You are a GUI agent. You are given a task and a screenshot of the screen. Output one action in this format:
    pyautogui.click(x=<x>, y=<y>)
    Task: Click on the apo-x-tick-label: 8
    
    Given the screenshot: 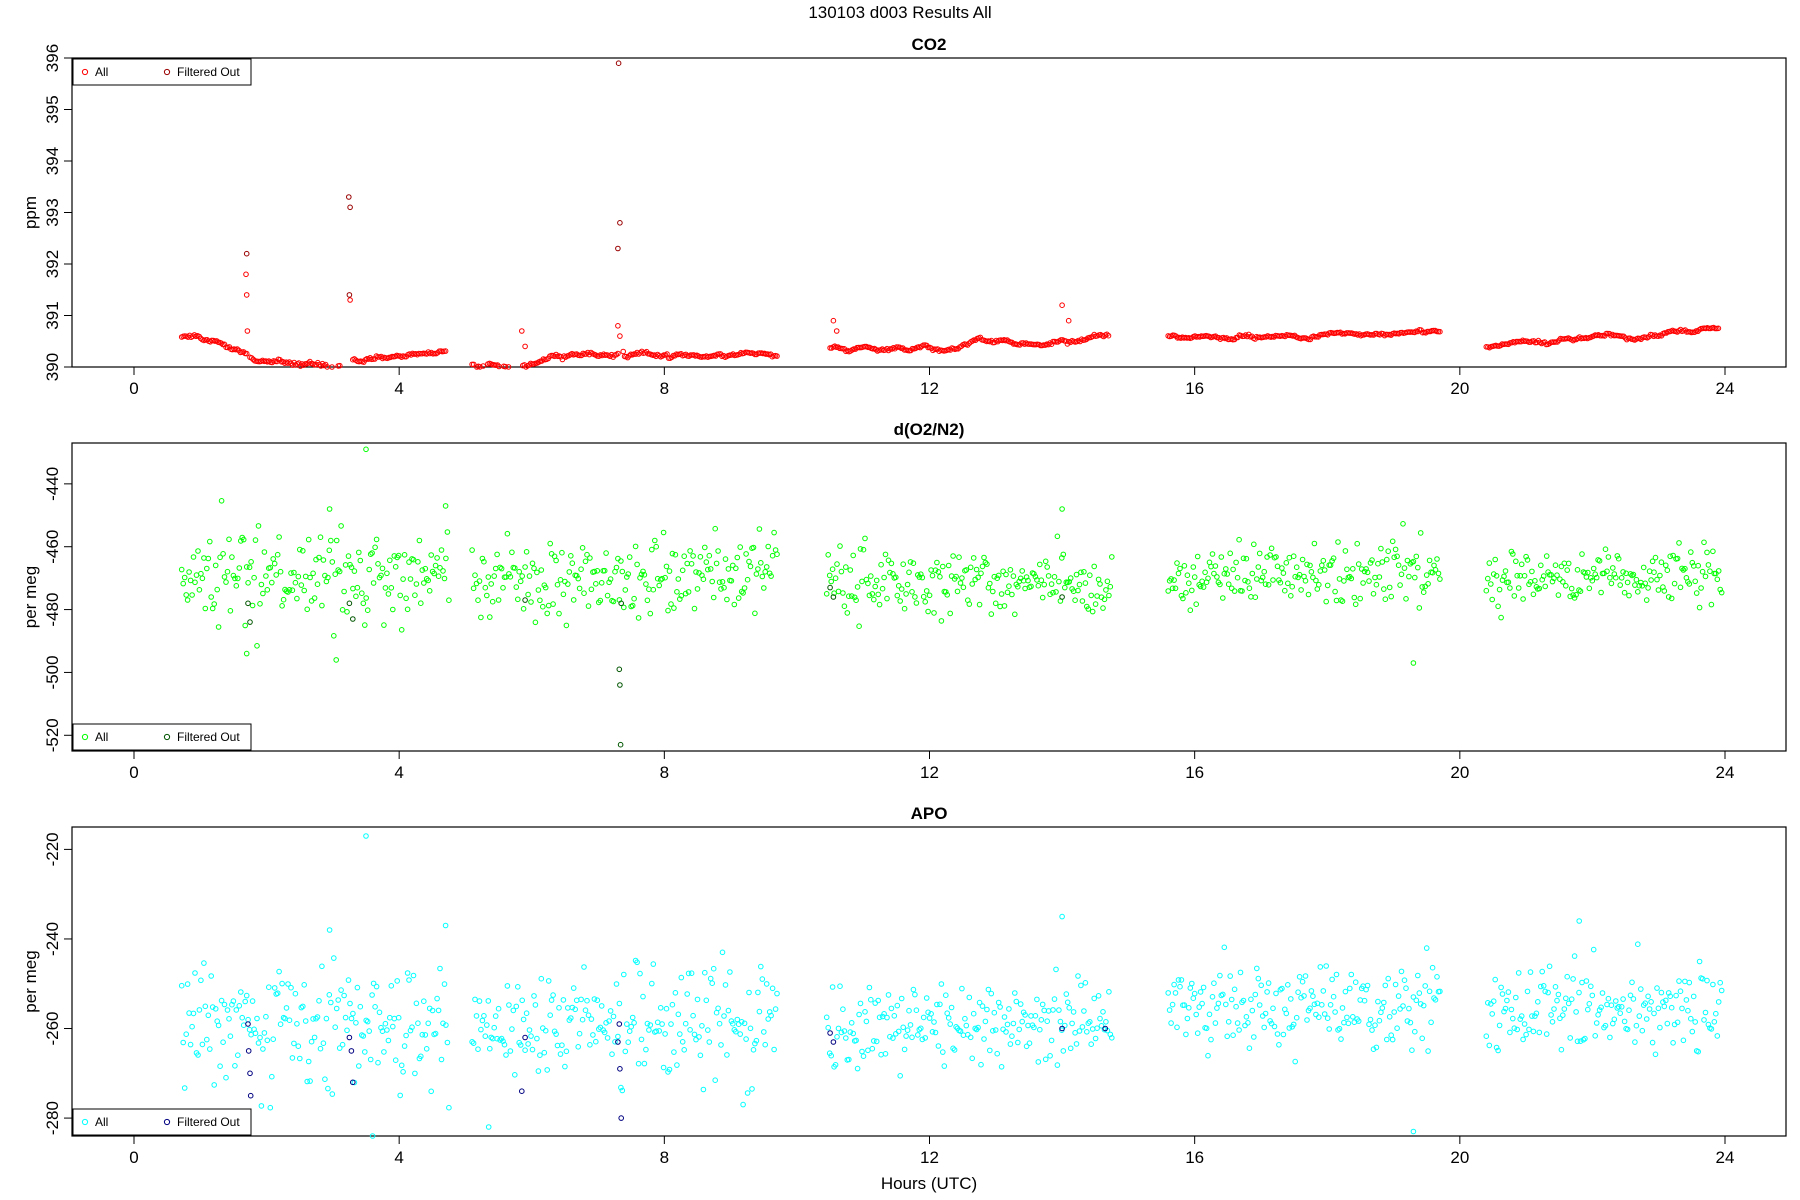 What is the action you would take?
    pyautogui.click(x=664, y=1157)
    